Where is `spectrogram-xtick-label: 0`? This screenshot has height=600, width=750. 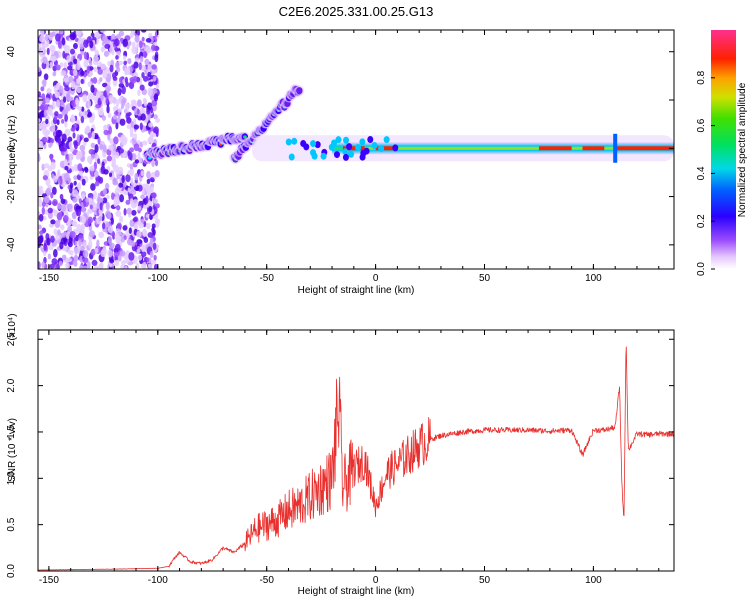 spectrogram-xtick-label: 0 is located at coordinates (376, 278).